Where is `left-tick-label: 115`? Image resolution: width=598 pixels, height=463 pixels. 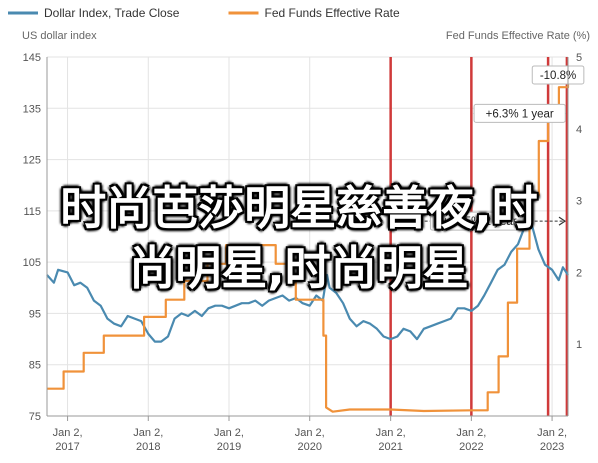
left-tick-label: 115 is located at coordinates (32, 212).